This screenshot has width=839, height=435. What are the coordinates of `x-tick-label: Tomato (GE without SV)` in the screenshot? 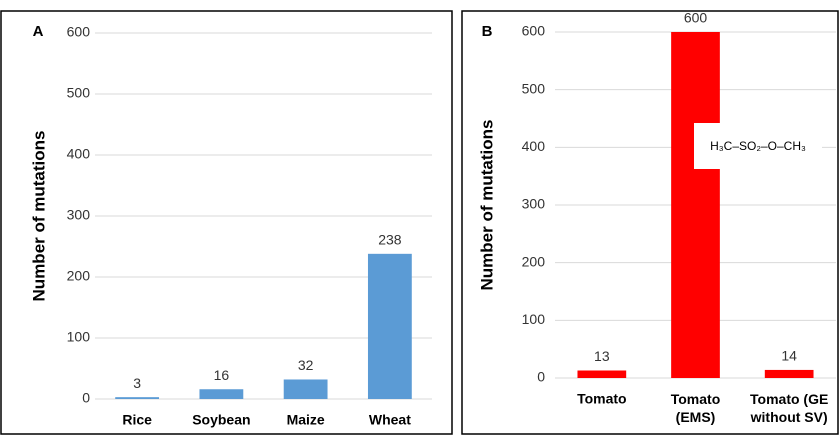 It's located at (789, 408).